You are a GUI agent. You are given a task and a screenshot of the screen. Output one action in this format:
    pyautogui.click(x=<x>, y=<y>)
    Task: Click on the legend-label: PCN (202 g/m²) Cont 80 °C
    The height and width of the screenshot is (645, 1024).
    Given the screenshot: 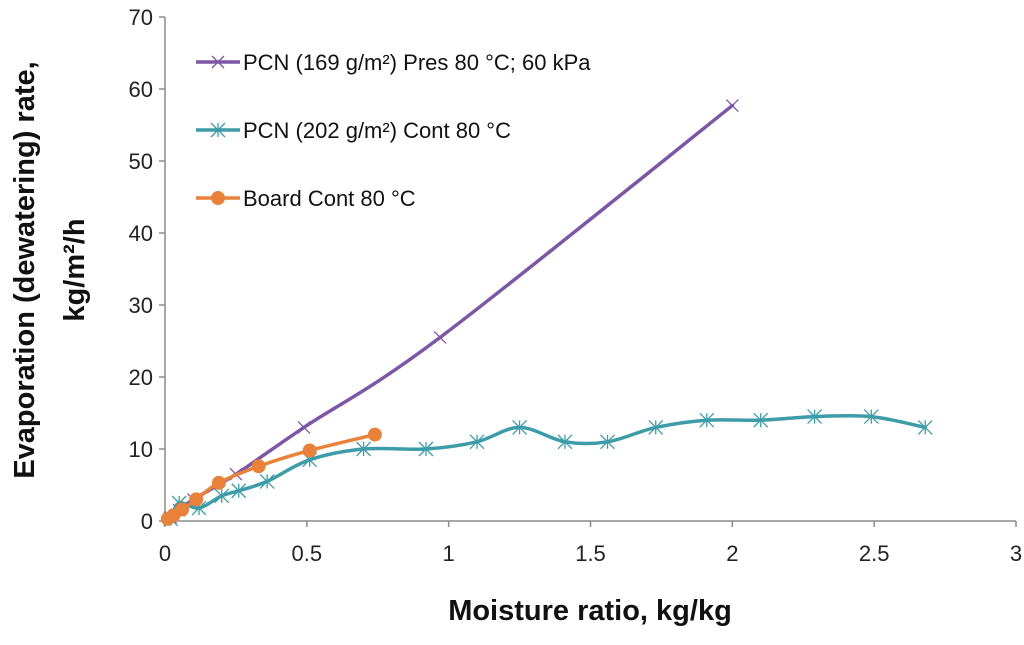 What is the action you would take?
    pyautogui.click(x=377, y=130)
    